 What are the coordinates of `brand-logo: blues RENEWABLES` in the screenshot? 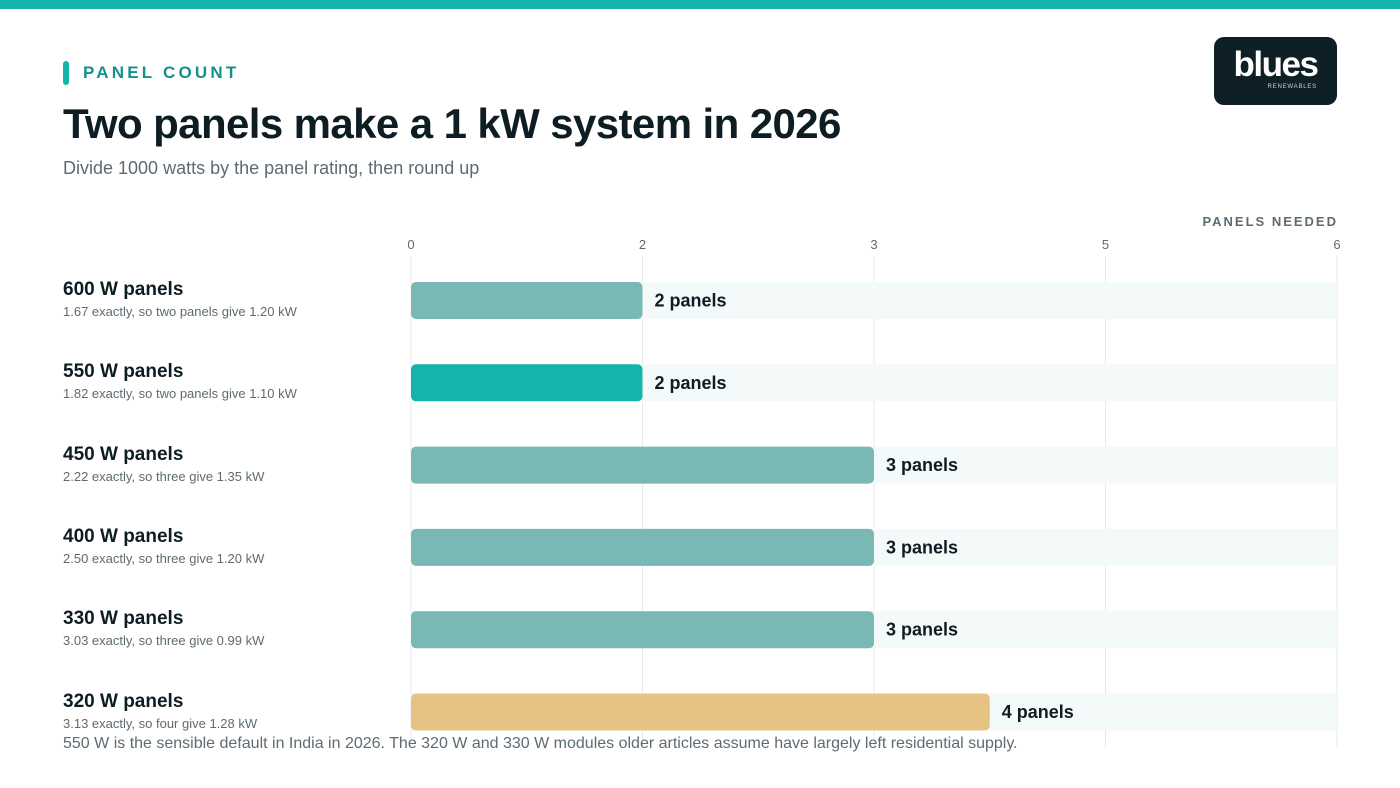 It's located at (1275, 71).